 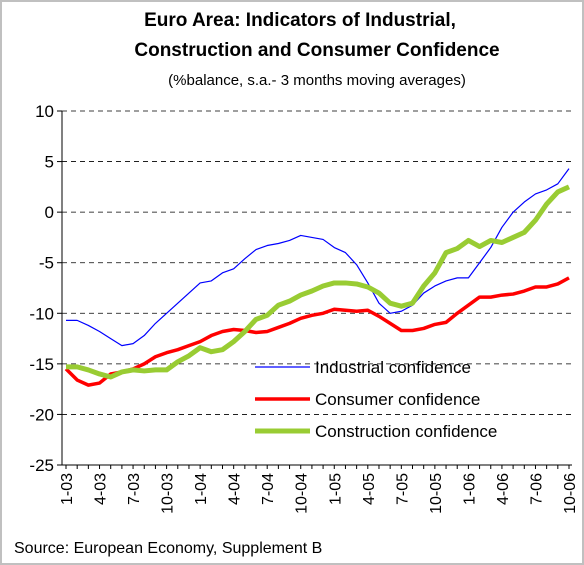 I want to click on source: Source: European Economy, Supplement B, so click(x=168, y=548).